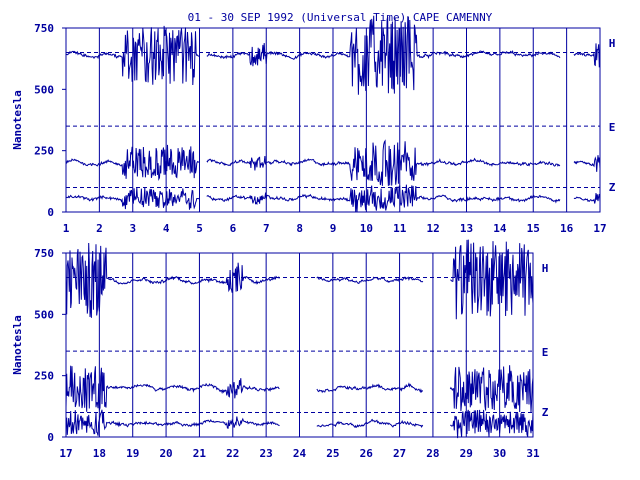 The width and height of the screenshot is (640, 480). Describe the element at coordinates (533, 228) in the screenshot. I see `x-tick-label: 15` at that location.